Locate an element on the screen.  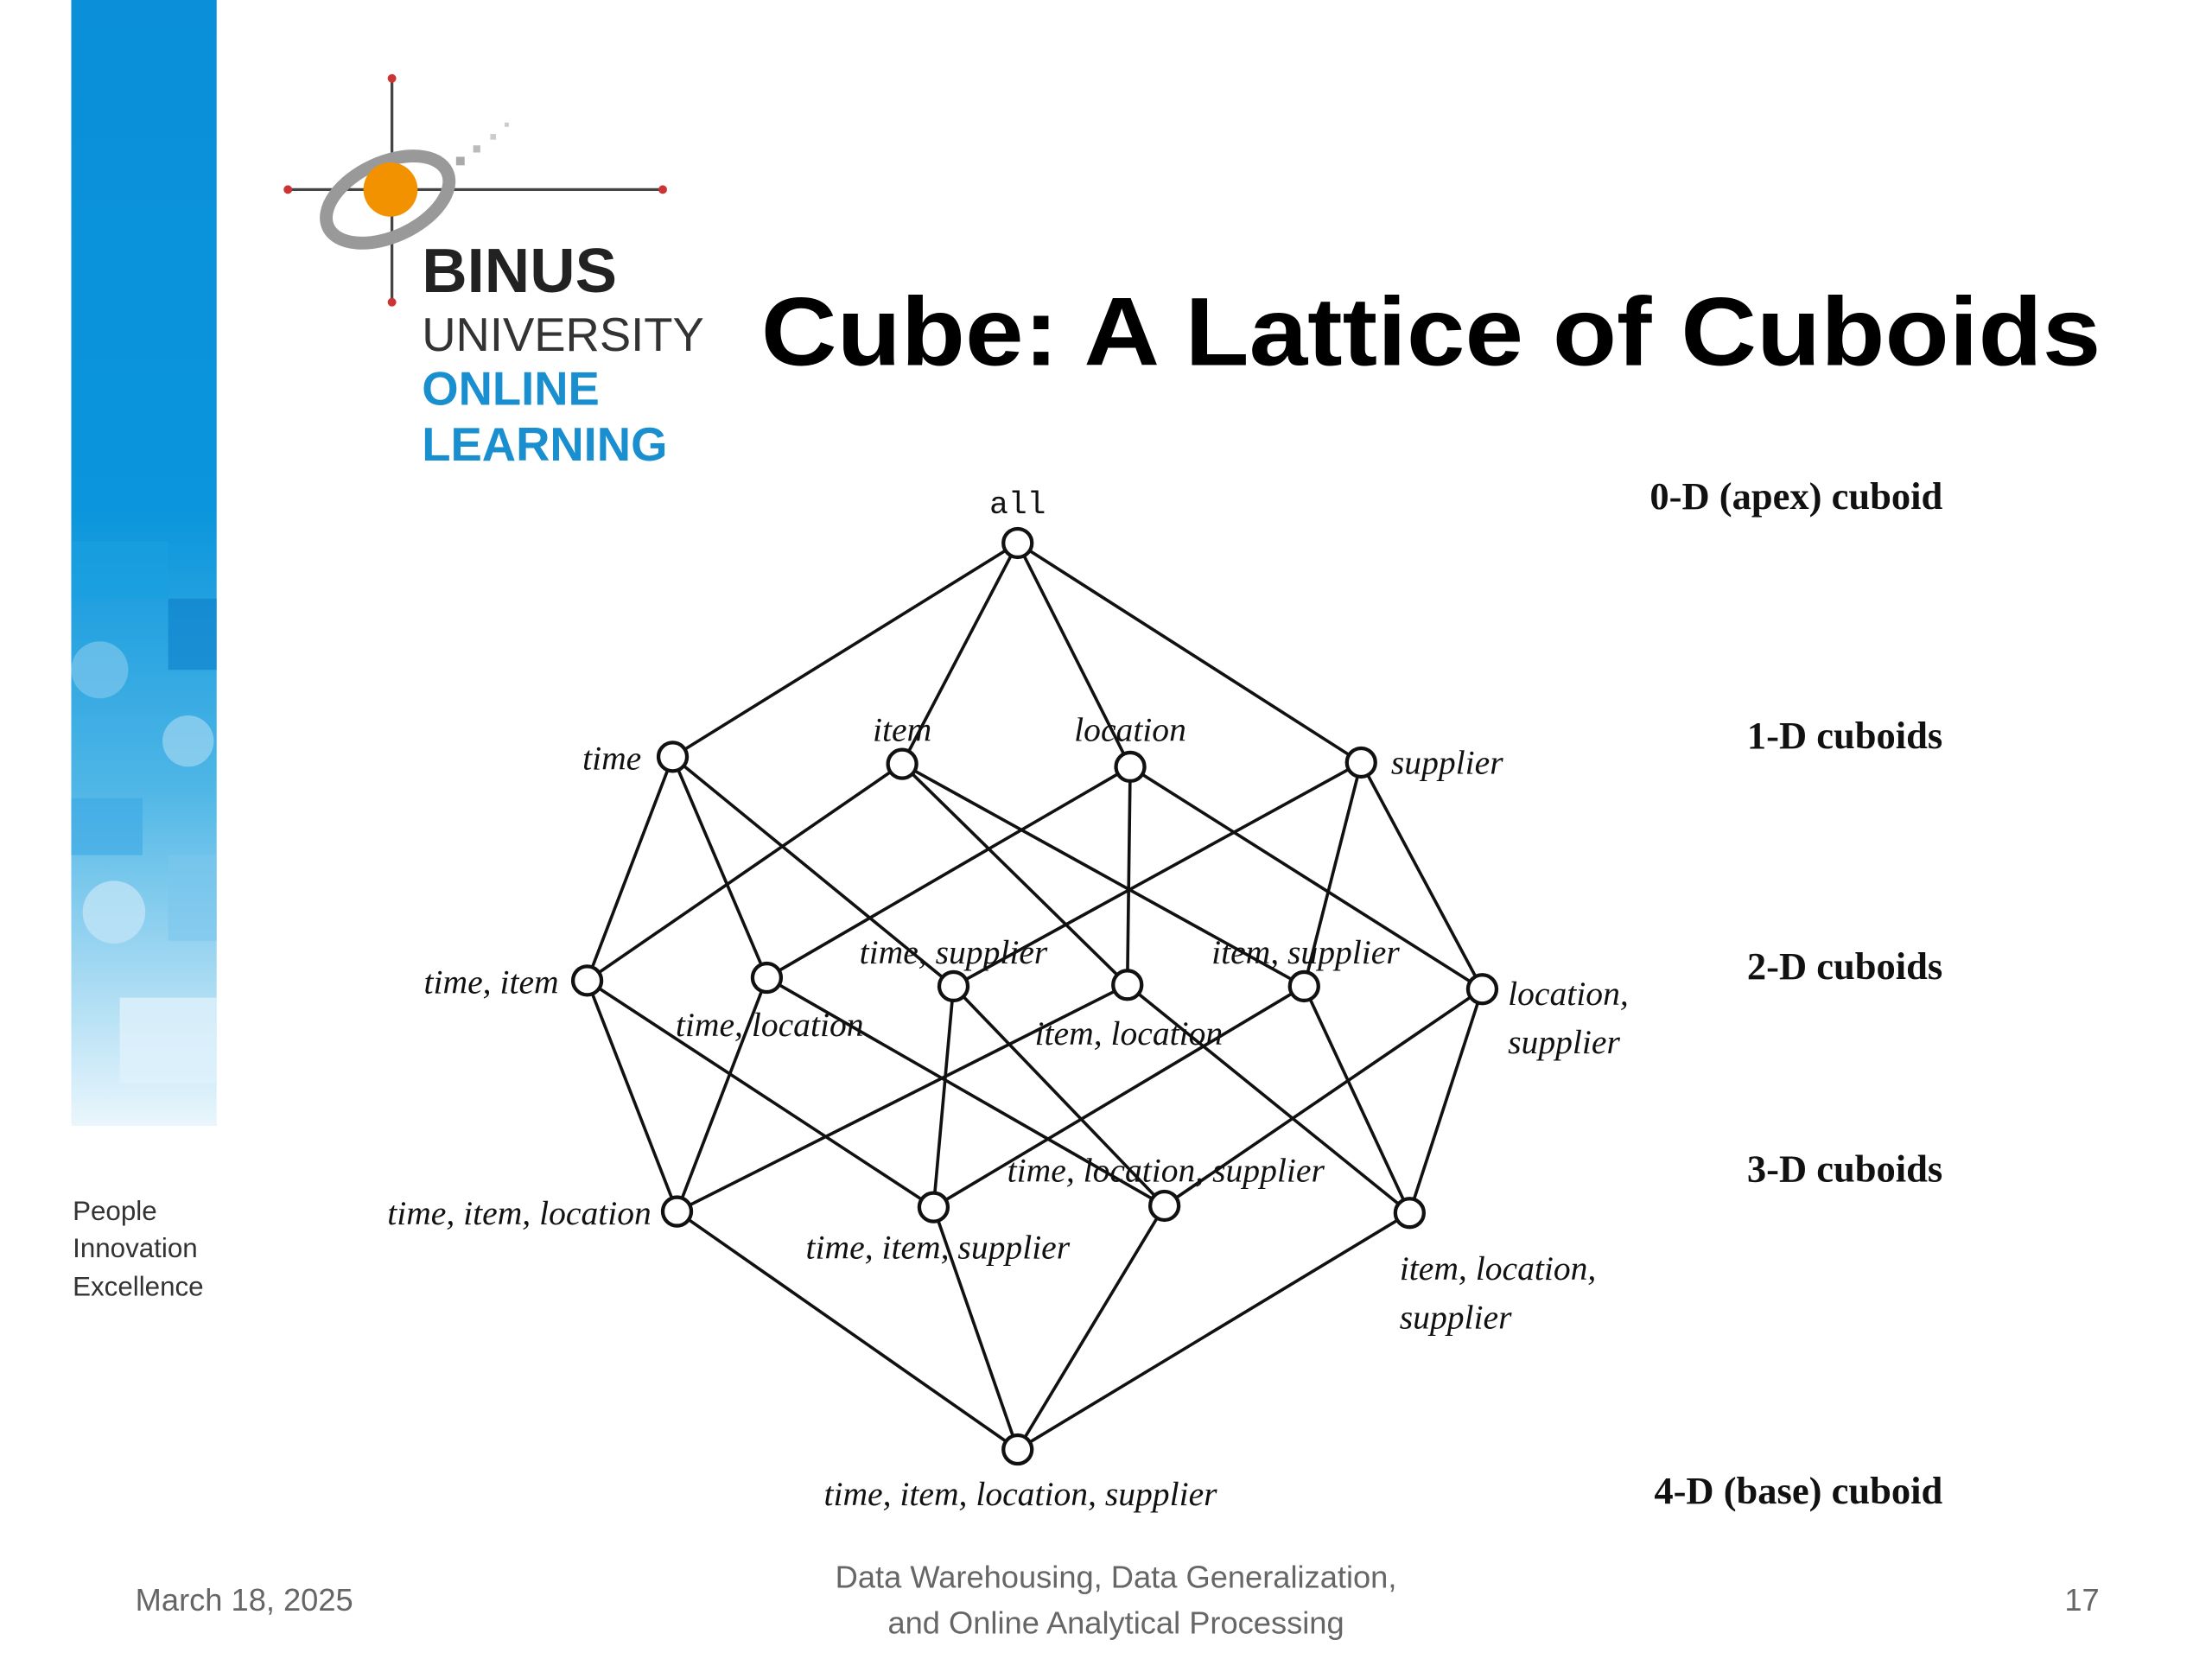
logo-text: UNIVERSITY is located at coordinates (563, 334).